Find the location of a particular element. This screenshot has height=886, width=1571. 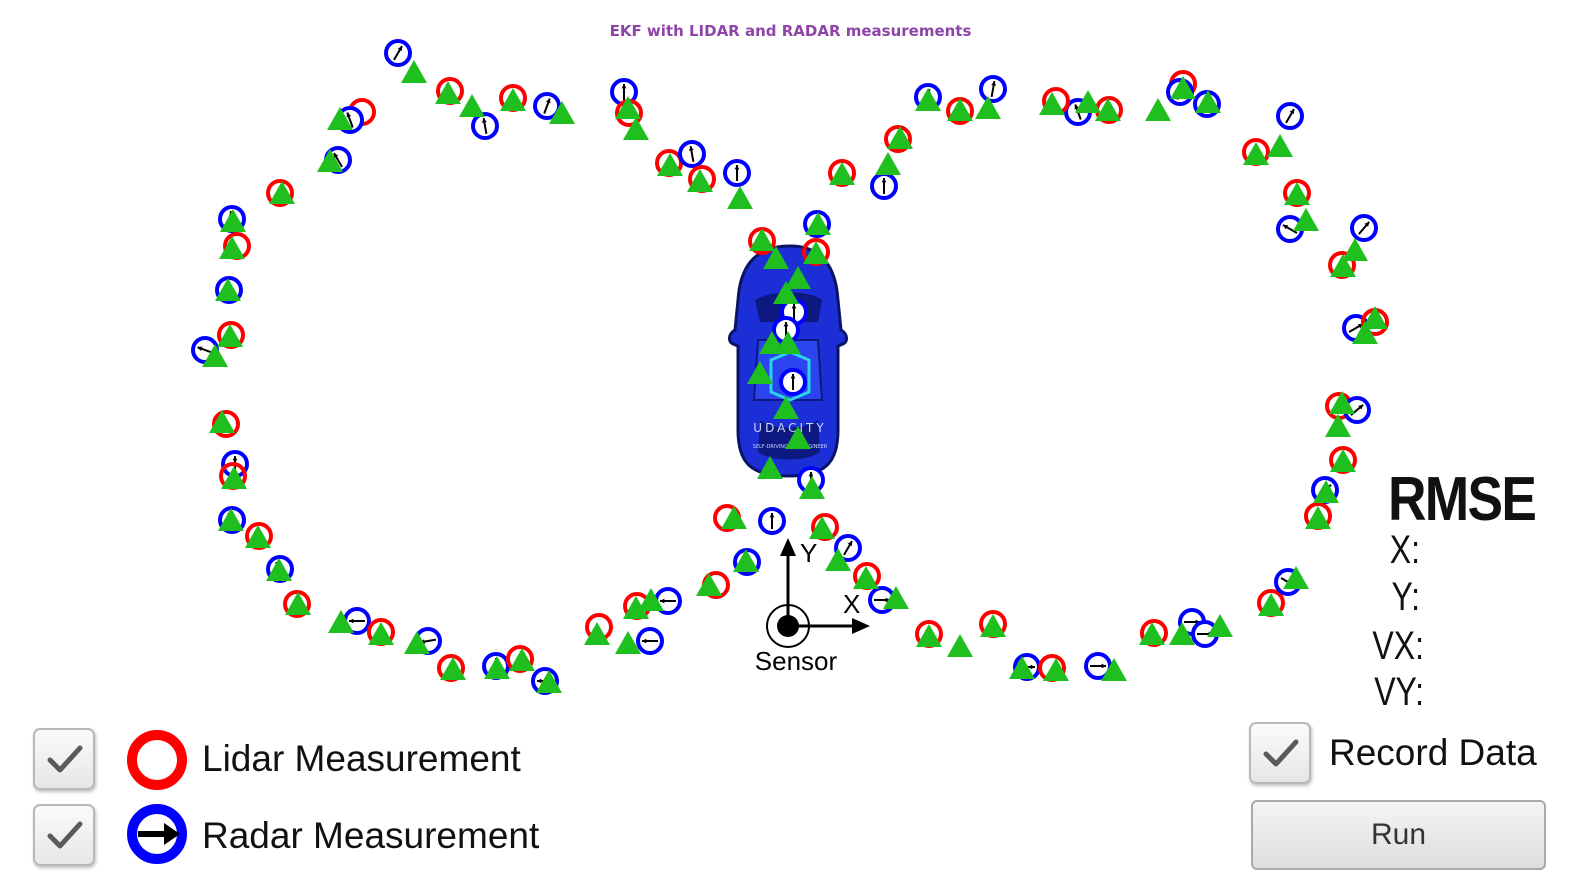

car-brand: UDACITY is located at coordinates (789, 428).